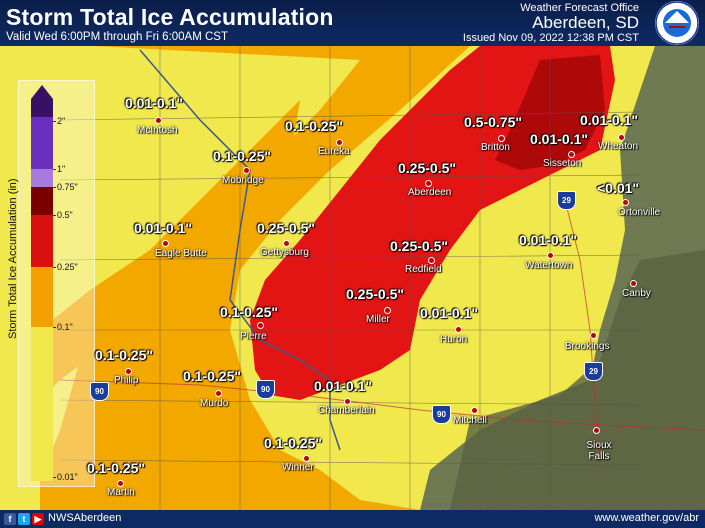 The image size is (705, 528). What do you see at coordinates (67, 187) in the screenshot?
I see `legend-tick: 0.75"` at bounding box center [67, 187].